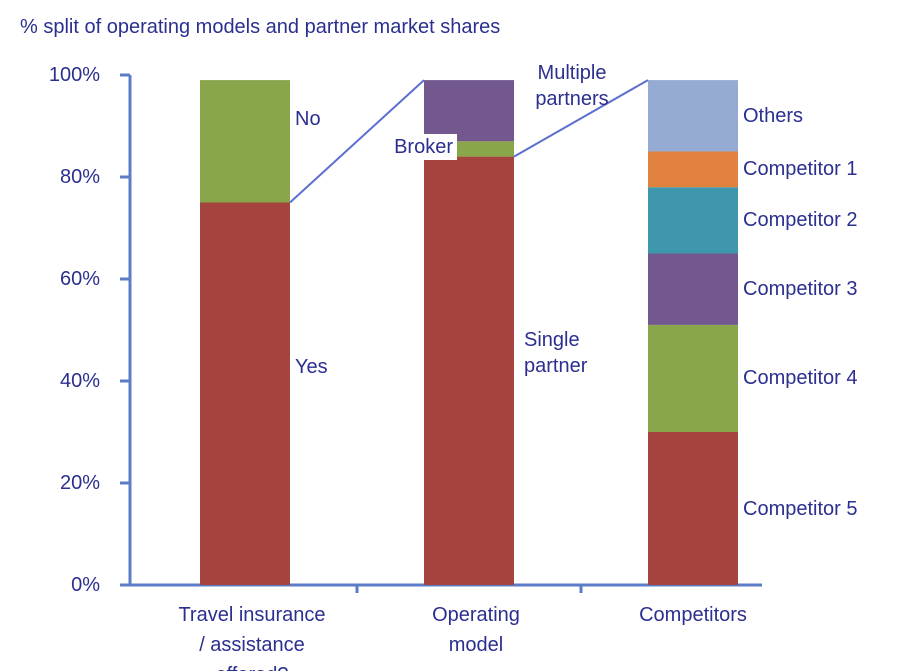 The width and height of the screenshot is (913, 671). I want to click on y-tick-label: 80%, so click(79, 177).